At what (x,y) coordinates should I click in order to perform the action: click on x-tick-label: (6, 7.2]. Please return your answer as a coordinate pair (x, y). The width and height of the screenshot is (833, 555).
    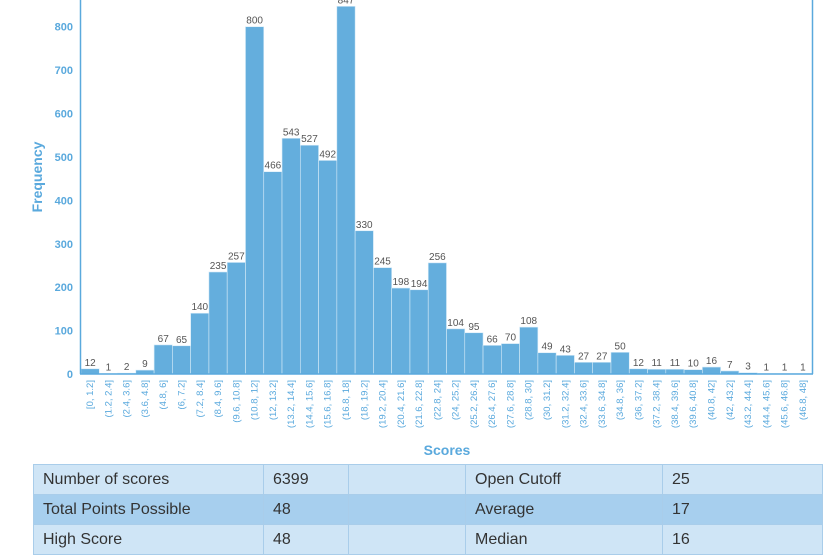
    Looking at the image, I should click on (182, 395).